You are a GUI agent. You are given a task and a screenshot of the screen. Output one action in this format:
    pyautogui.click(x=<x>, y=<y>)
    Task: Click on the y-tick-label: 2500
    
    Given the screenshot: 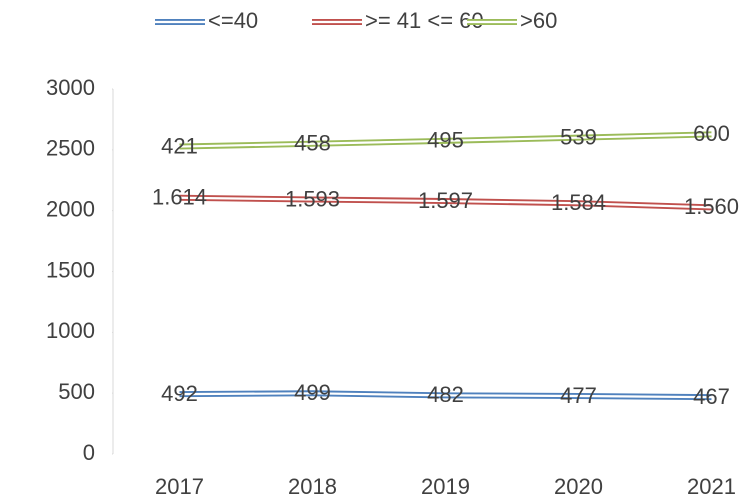 What is the action you would take?
    pyautogui.click(x=70, y=148)
    